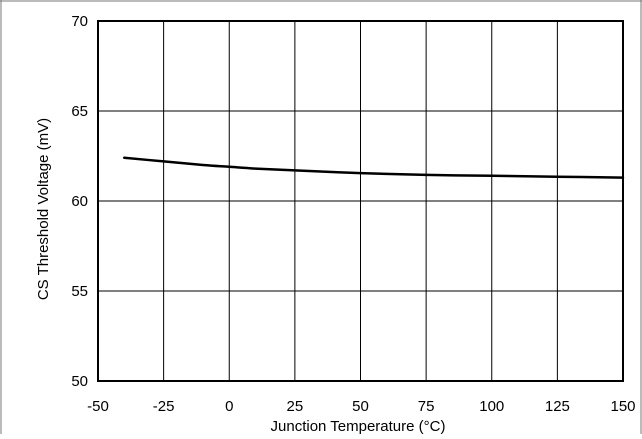 The height and width of the screenshot is (439, 642). Describe the element at coordinates (98, 406) in the screenshot. I see `x-tick-label: -50` at that location.